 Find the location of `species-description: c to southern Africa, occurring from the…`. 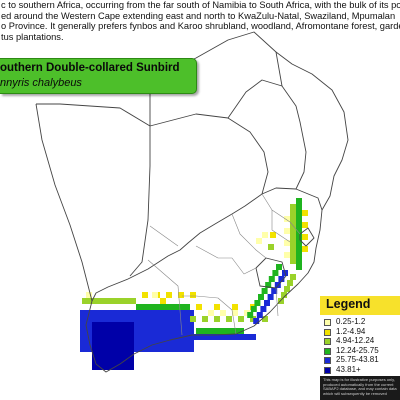

species-description: c to southern Africa, occurring from the… is located at coordinates (200, 21).